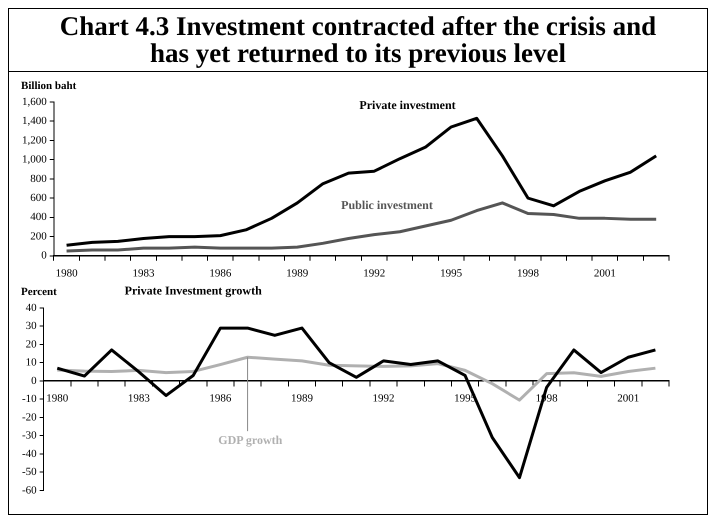 The width and height of the screenshot is (718, 525). I want to click on y-tick-label: 10, so click(32, 362).